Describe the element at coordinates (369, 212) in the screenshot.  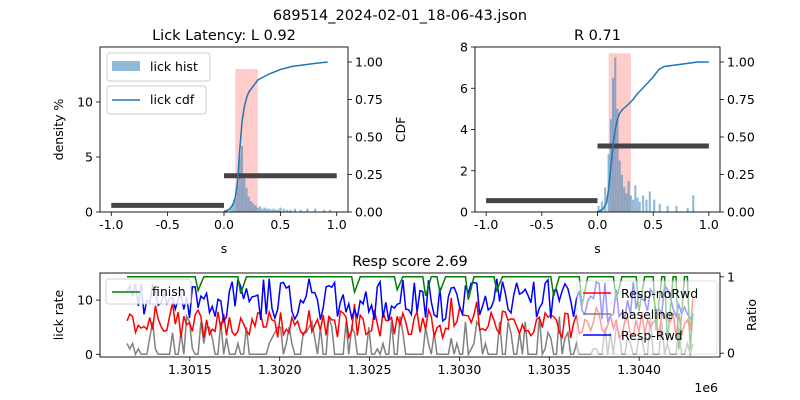
I see `left-y2tick-label: 0.00` at that location.